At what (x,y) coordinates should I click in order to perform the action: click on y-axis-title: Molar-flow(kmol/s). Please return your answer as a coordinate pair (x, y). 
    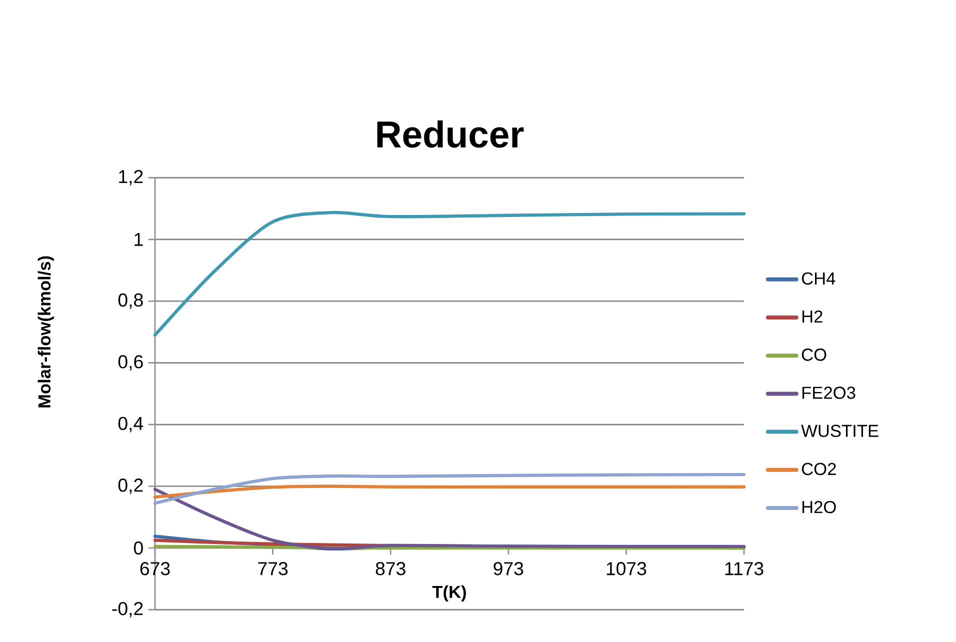
    Looking at the image, I should click on (46, 332).